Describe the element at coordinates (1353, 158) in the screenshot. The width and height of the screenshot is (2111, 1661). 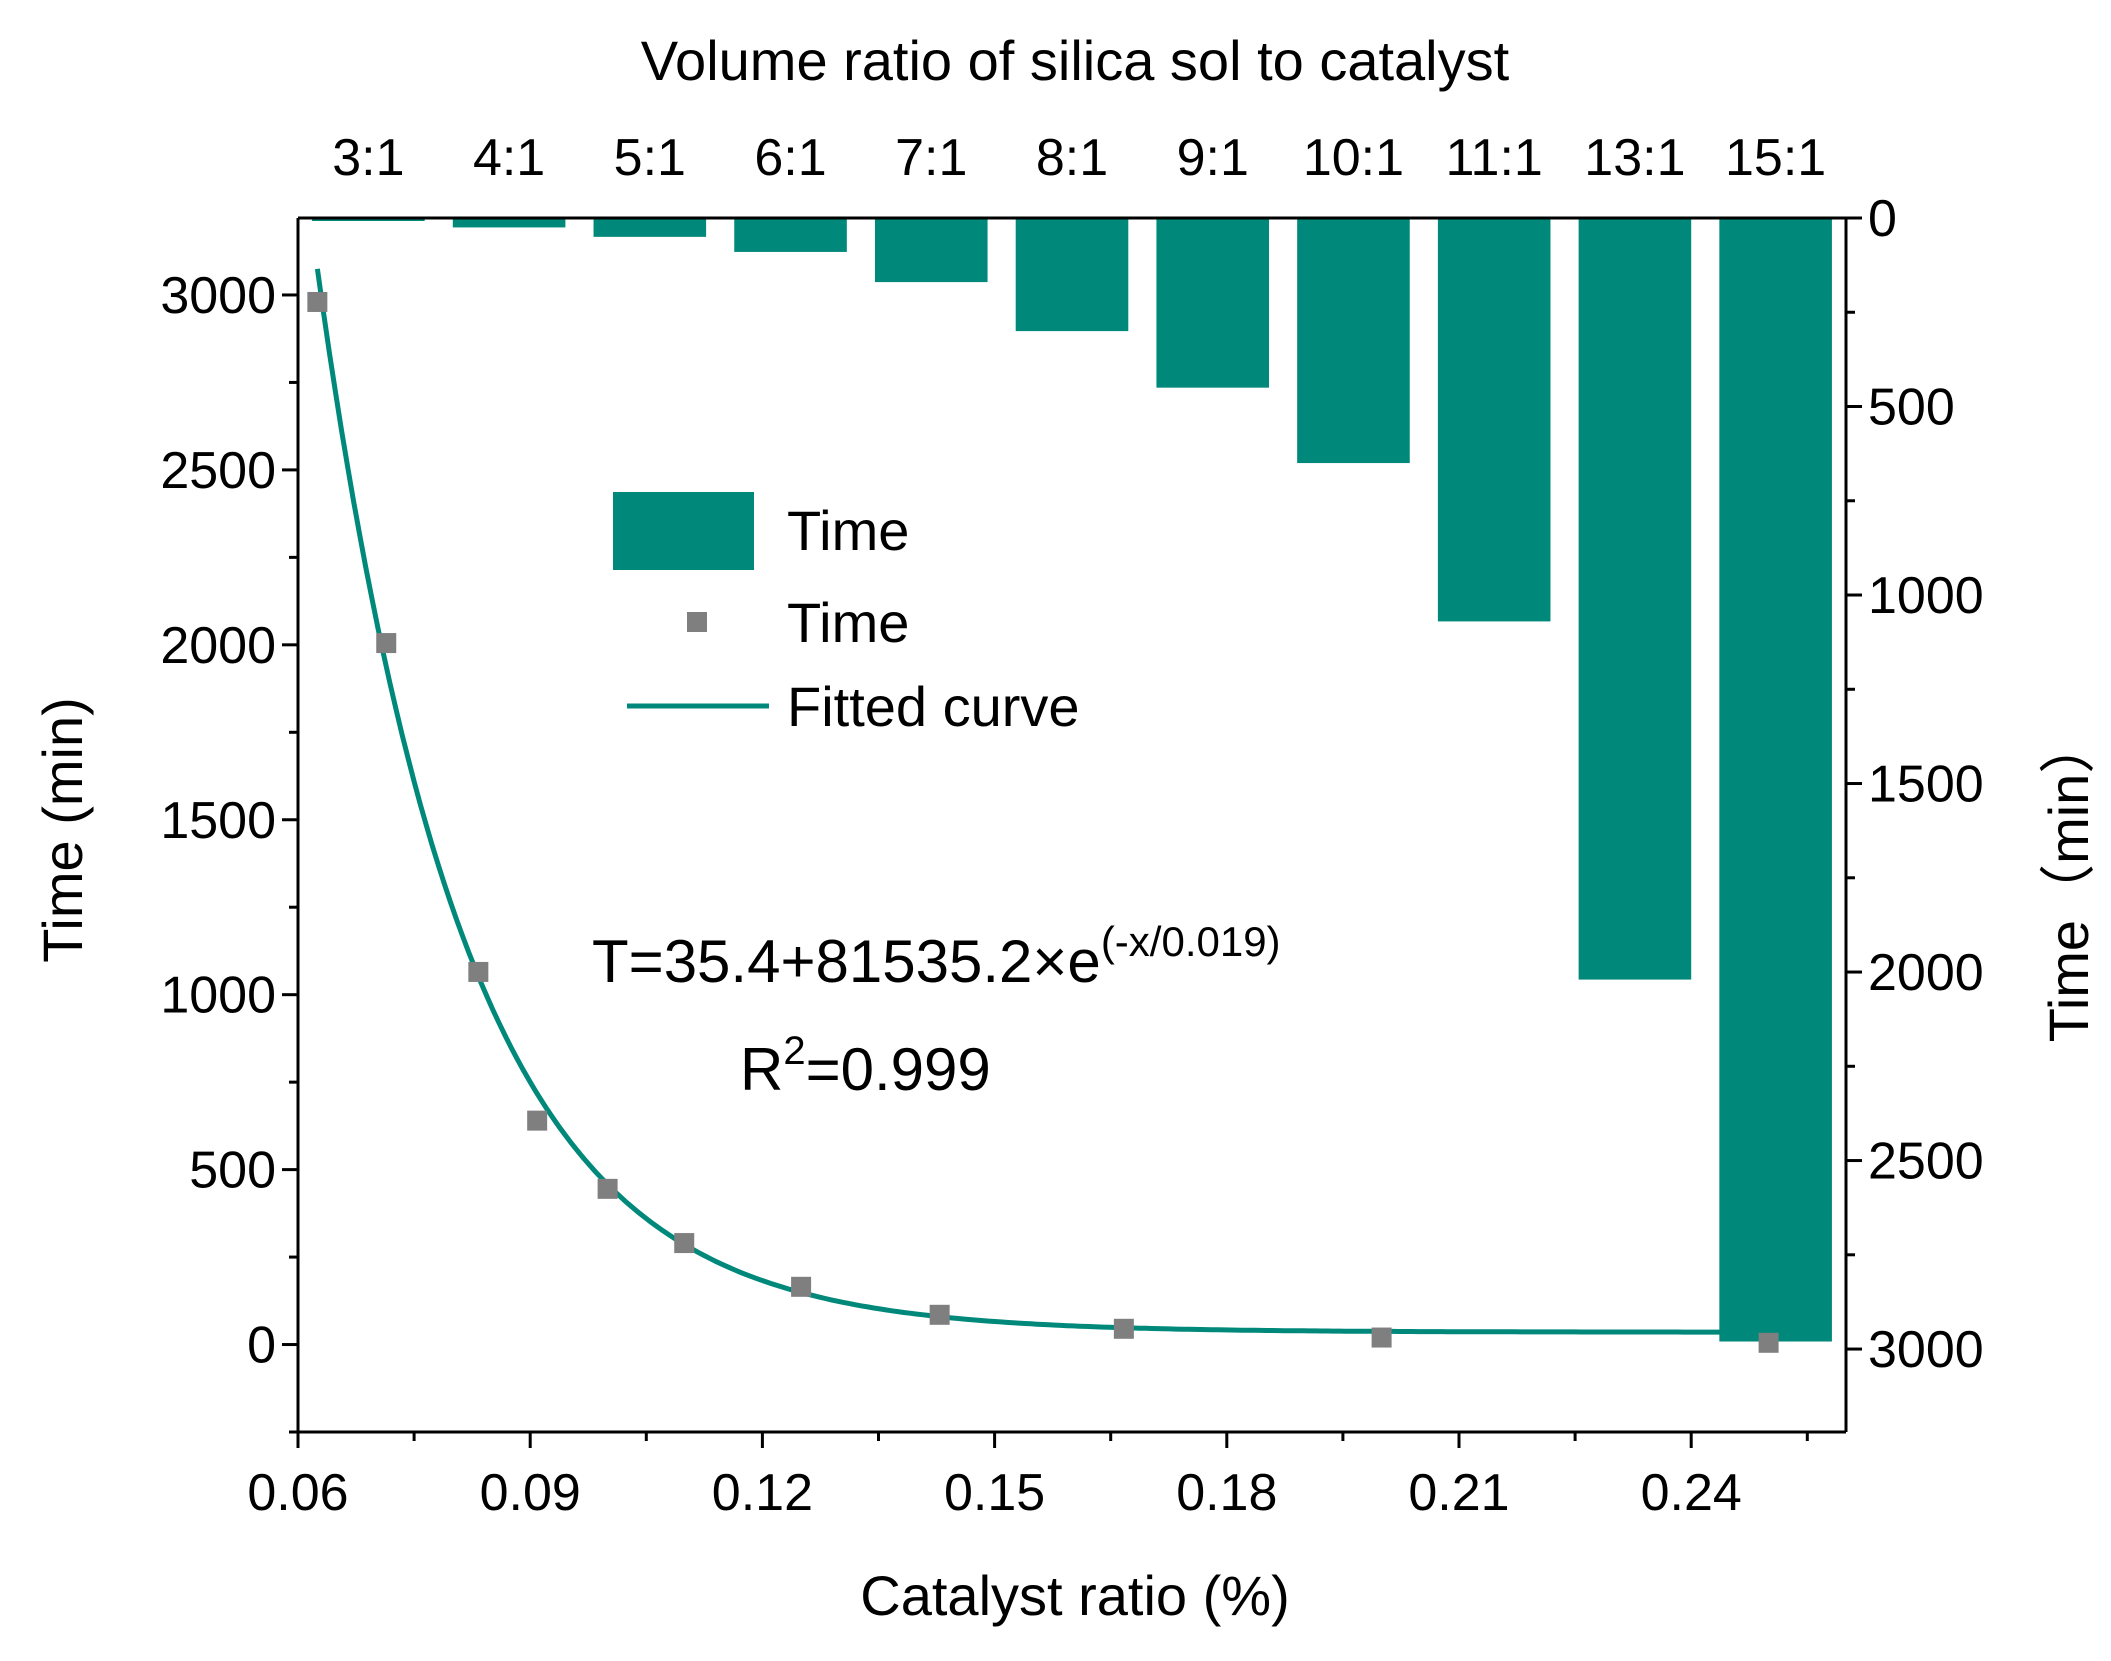
I see `top-category-label-10-1: 10:1` at that location.